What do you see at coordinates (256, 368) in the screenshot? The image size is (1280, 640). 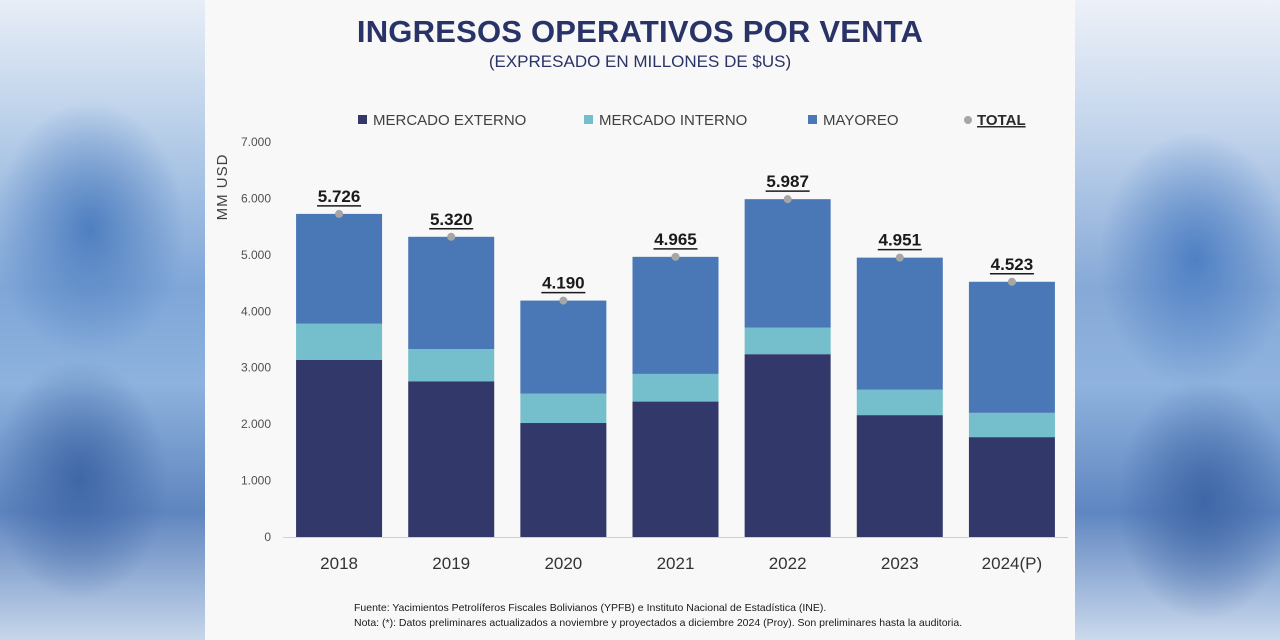 I see `y-tick-label: 3.000` at bounding box center [256, 368].